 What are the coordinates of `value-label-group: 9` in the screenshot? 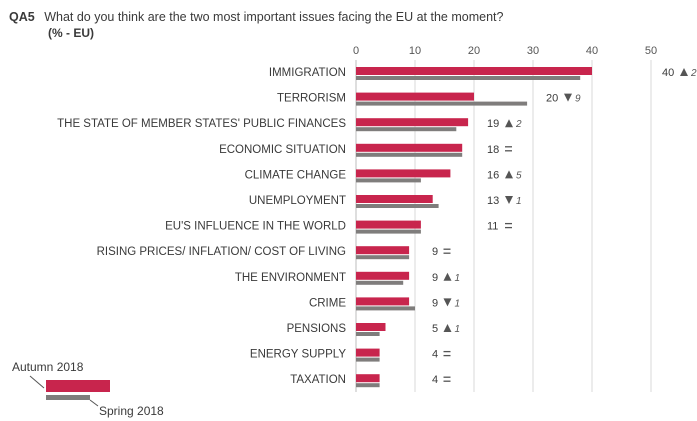 It's located at (441, 252).